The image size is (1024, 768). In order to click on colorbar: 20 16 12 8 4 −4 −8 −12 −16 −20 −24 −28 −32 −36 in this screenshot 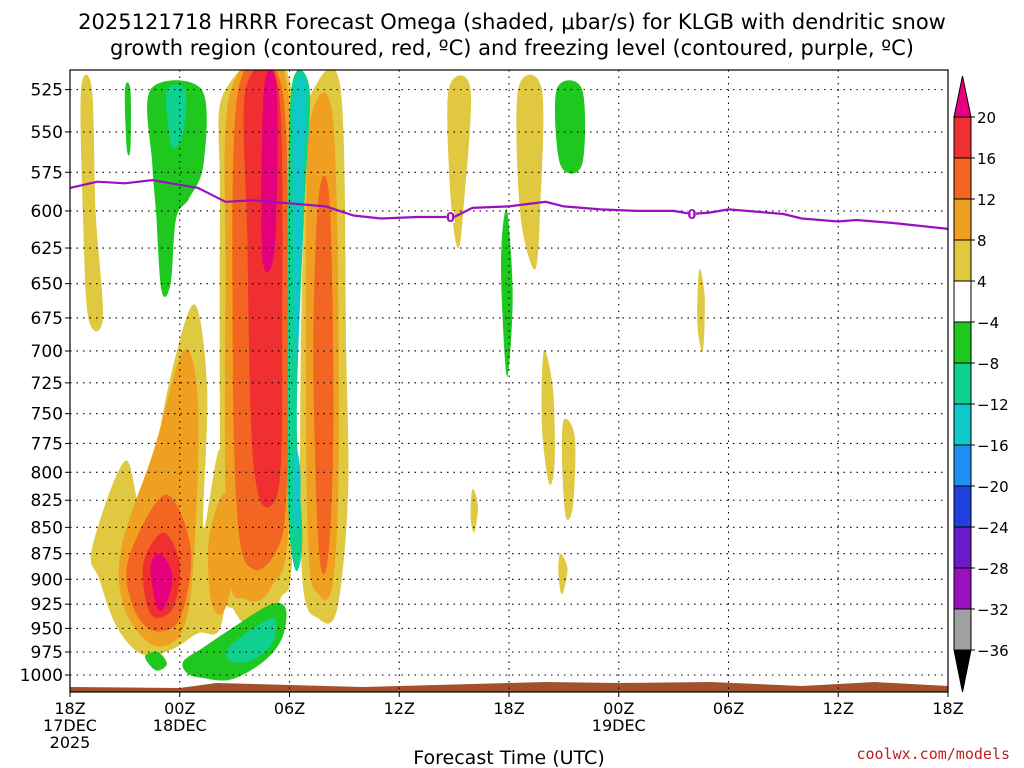, I will do `click(981, 384)`.